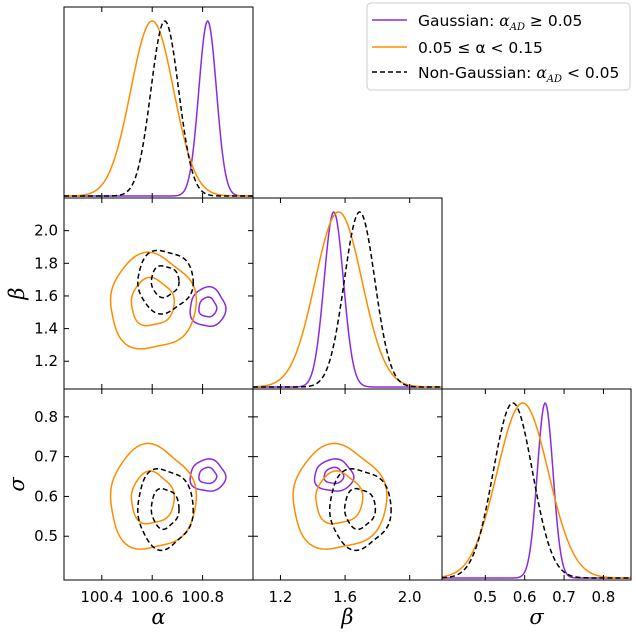  I want to click on contour-nongaussian-beta-sigma-level1, so click(360, 509).